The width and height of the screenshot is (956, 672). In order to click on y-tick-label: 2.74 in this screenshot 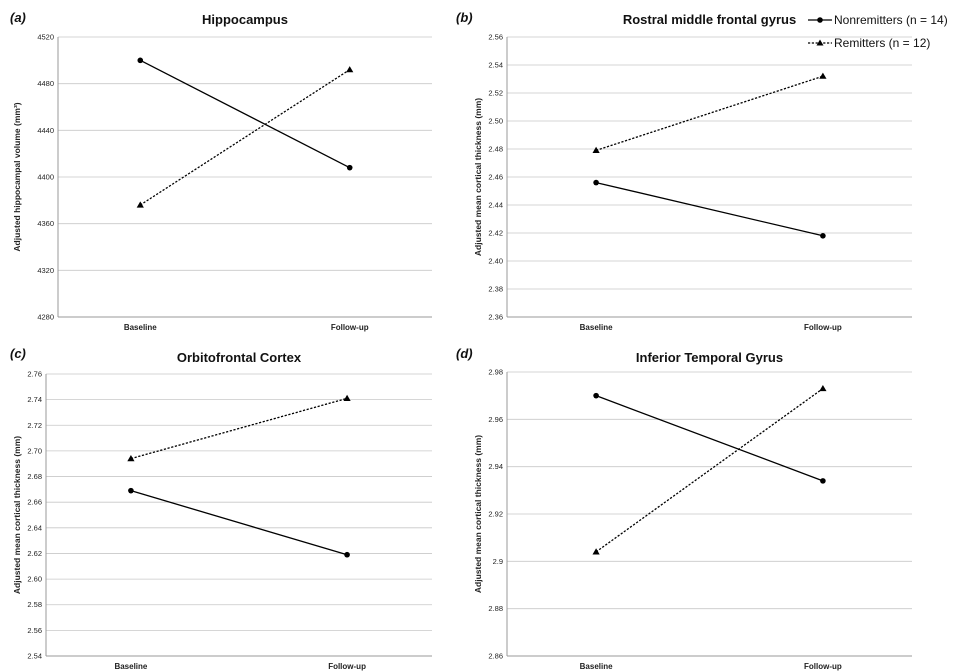, I will do `click(34, 399)`.